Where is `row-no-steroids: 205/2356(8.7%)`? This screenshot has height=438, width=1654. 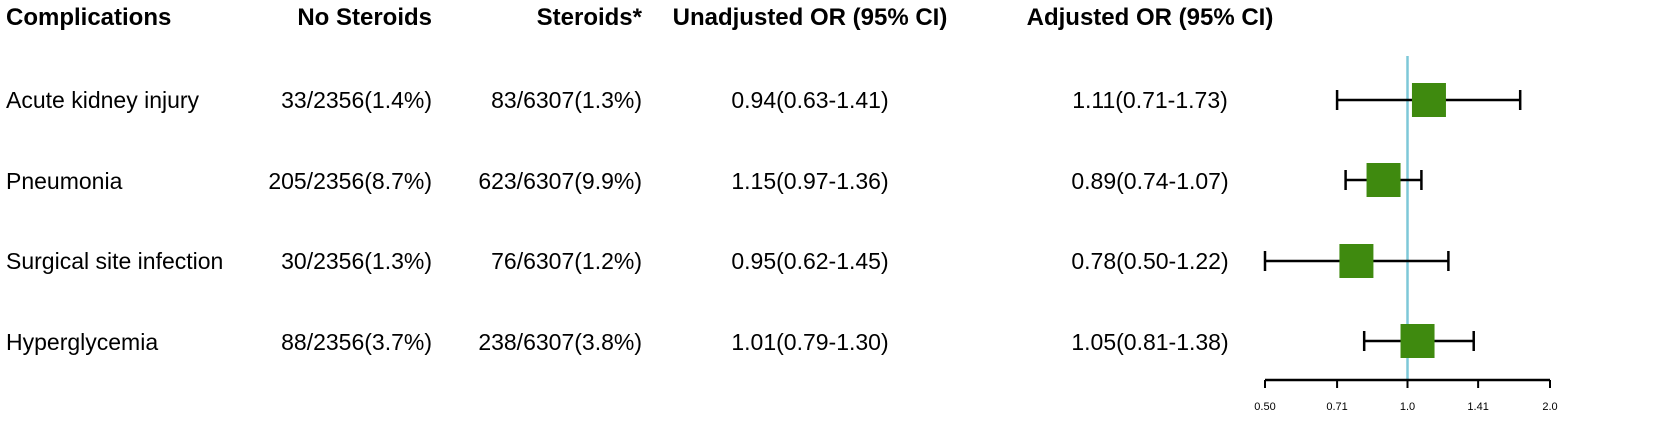 row-no-steroids: 205/2356(8.7%) is located at coordinates (350, 181).